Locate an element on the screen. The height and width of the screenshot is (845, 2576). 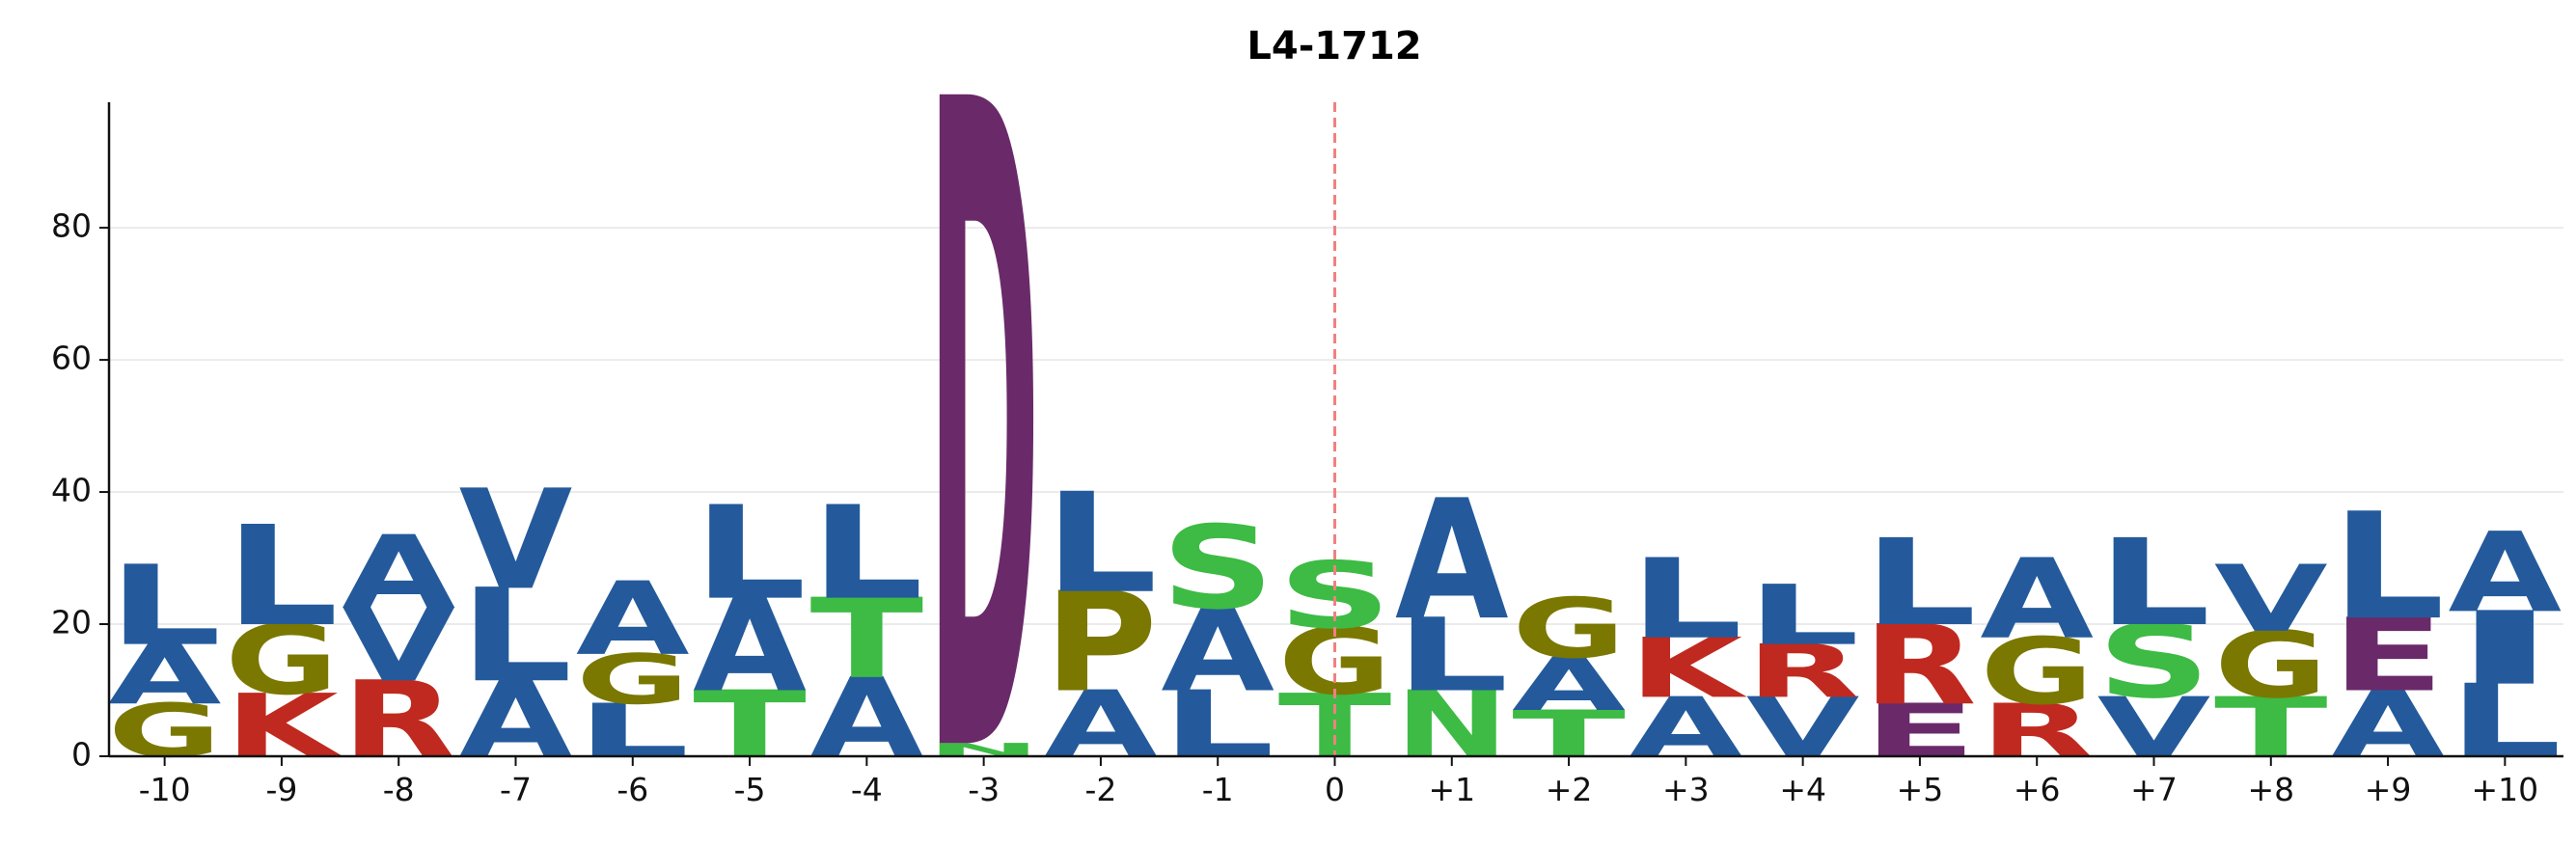
x-tick-label: -6 is located at coordinates (633, 789).